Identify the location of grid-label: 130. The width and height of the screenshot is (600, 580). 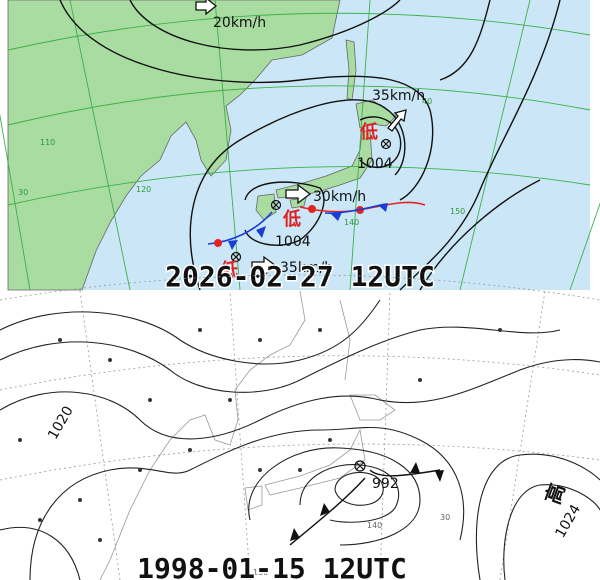
(260, 572).